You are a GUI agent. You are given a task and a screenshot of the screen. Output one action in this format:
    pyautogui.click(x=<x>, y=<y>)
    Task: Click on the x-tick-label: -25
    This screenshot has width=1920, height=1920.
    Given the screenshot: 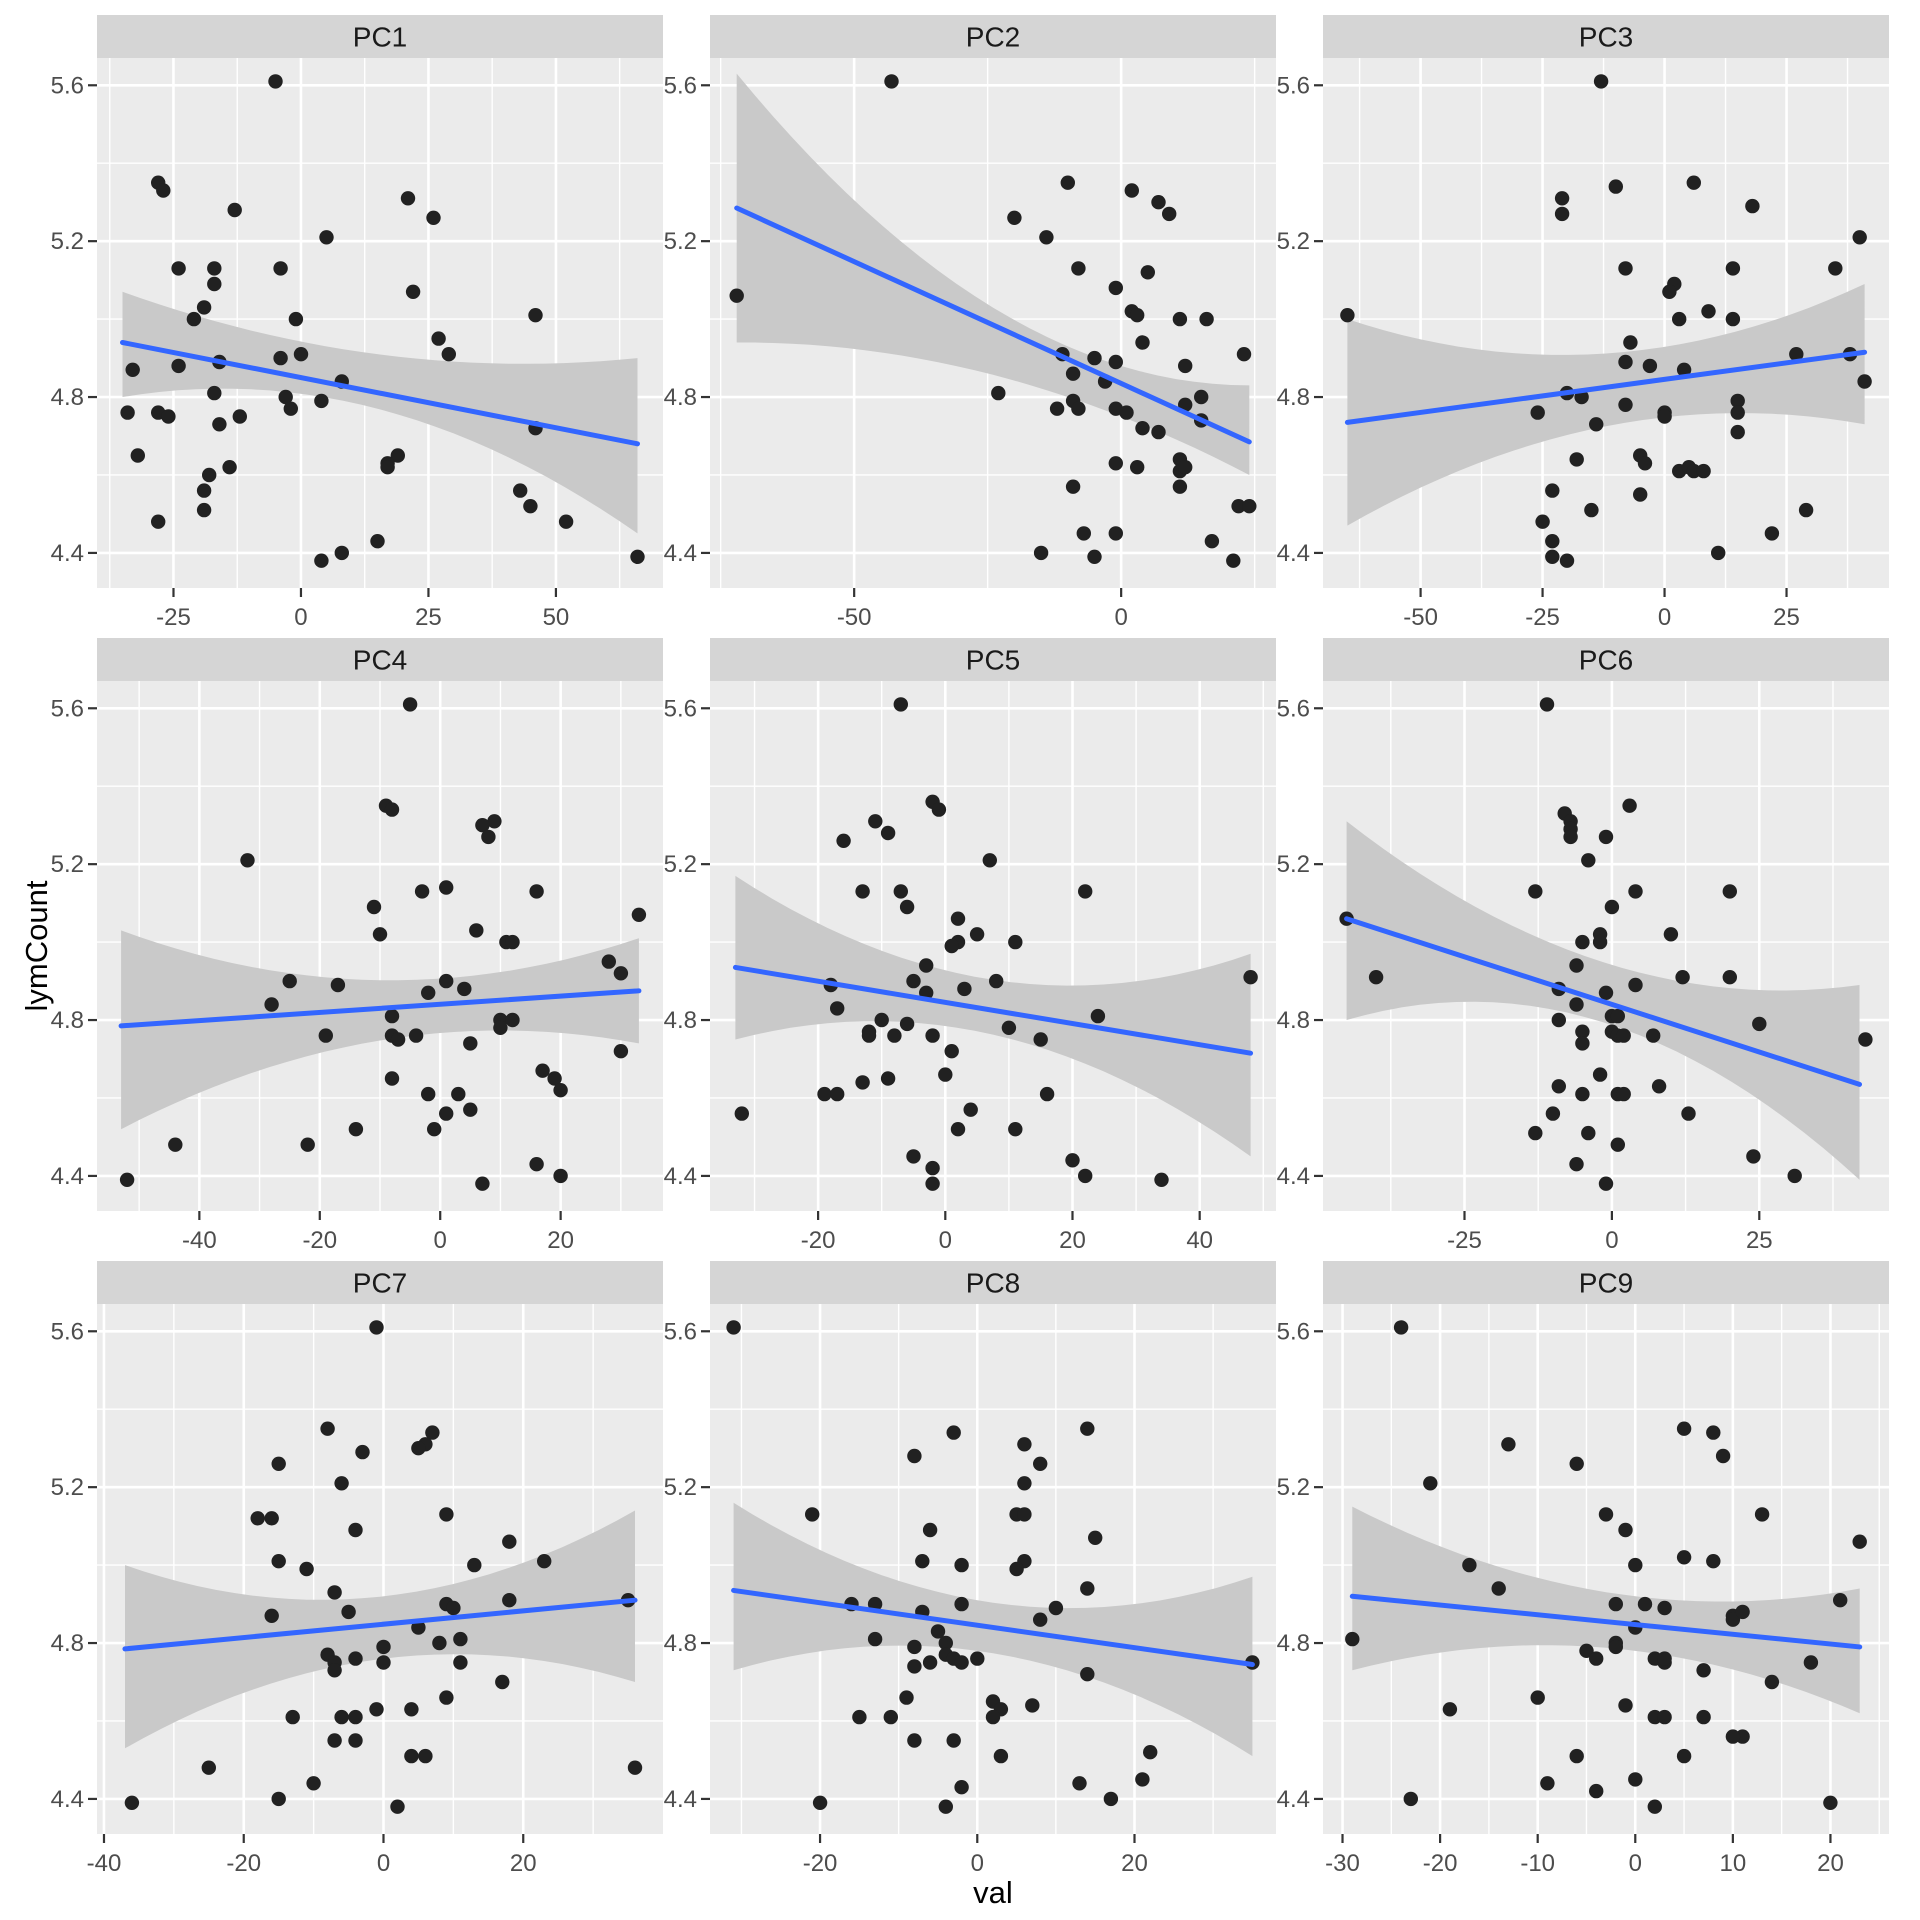 What is the action you would take?
    pyautogui.click(x=173, y=617)
    